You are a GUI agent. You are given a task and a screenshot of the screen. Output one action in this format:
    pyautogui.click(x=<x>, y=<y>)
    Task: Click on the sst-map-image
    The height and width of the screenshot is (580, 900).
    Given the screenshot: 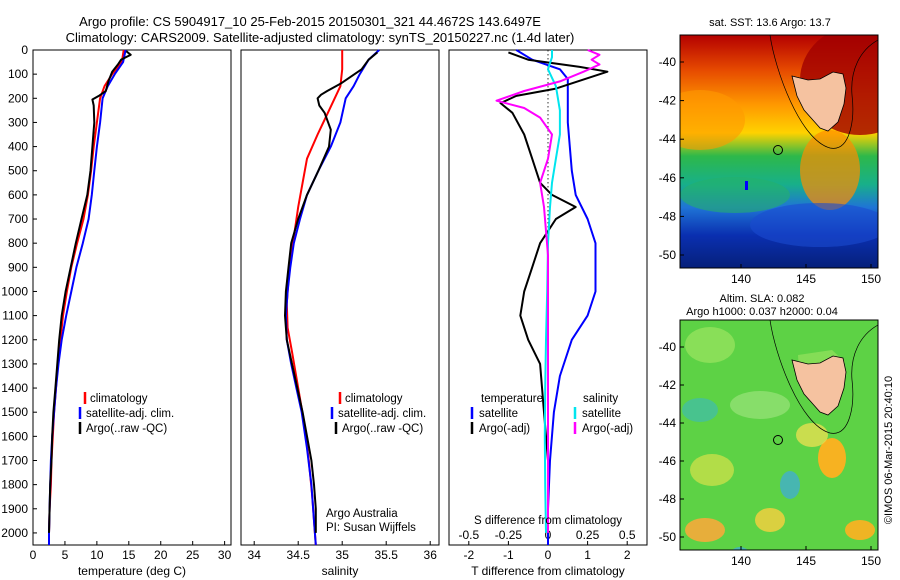 What is the action you would take?
    pyautogui.click(x=779, y=151)
    